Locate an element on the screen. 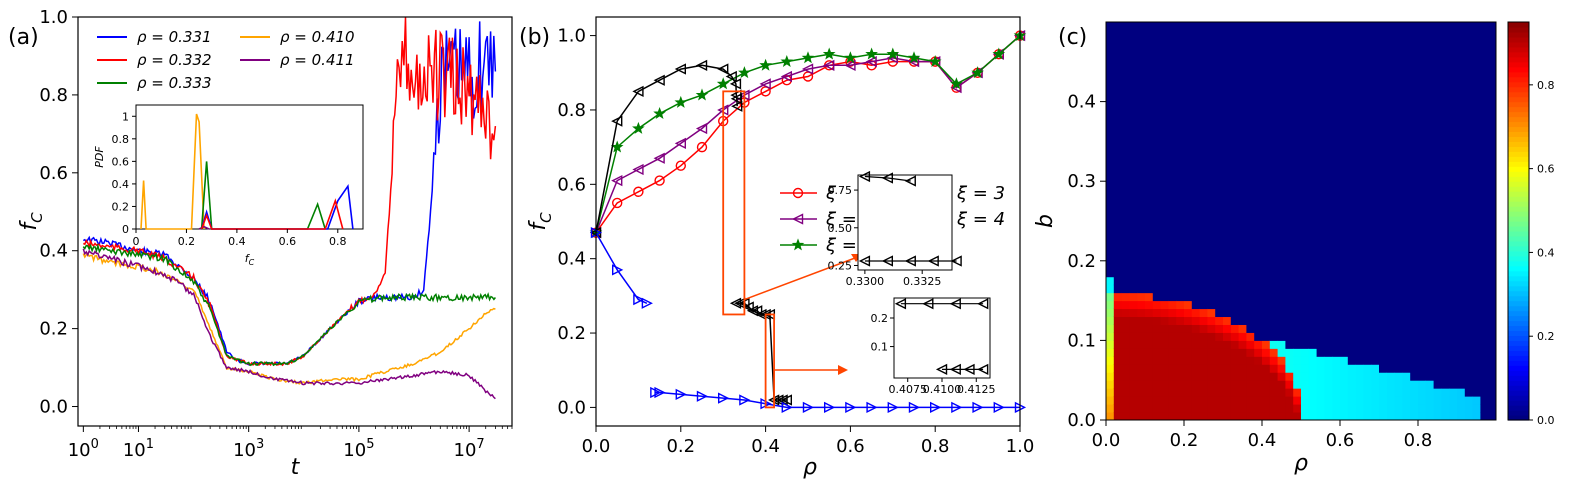 This screenshot has width=1578, height=493. y-axis-label: b is located at coordinates (1045, 221).